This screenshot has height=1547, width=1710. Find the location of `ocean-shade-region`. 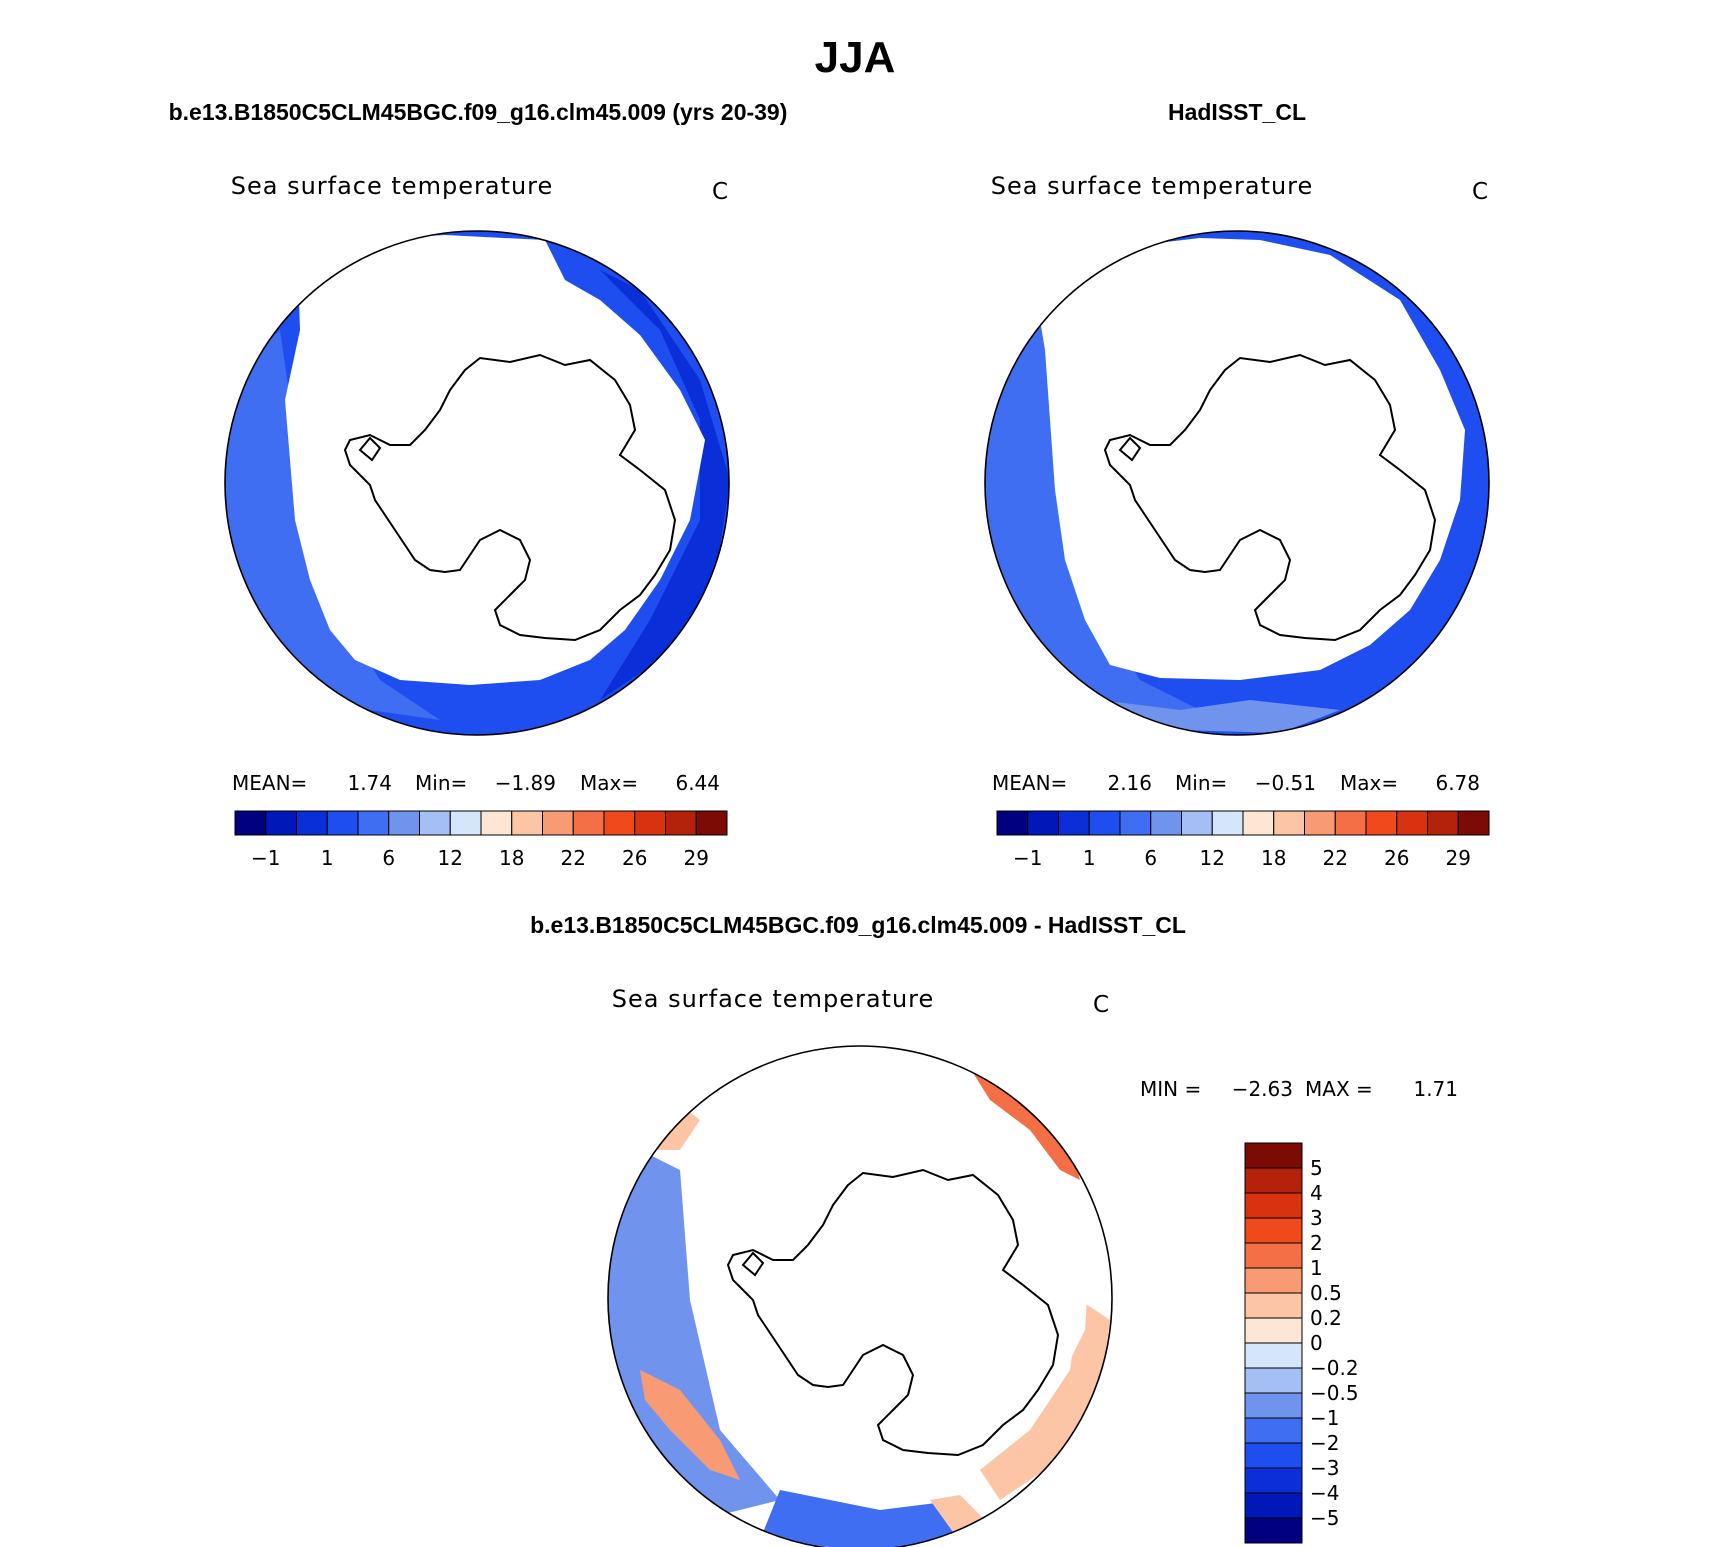

ocean-shade-region is located at coordinates (1102, 520).